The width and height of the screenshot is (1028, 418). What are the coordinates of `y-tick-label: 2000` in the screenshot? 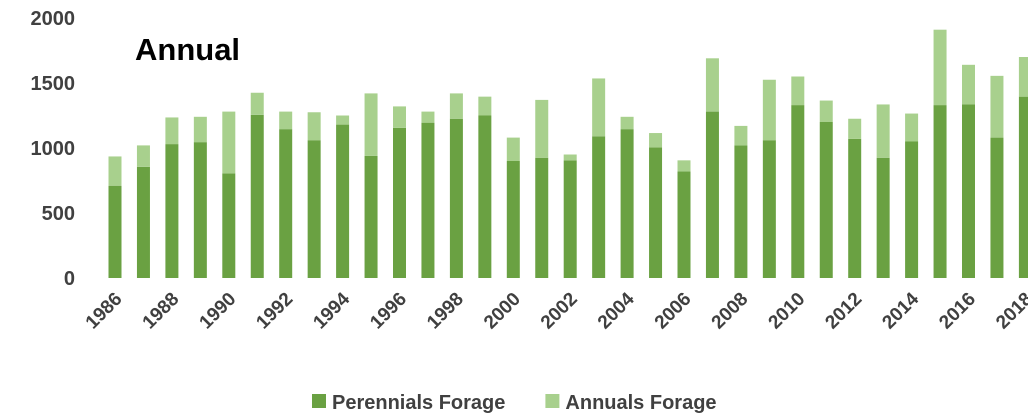 It's located at (53, 19).